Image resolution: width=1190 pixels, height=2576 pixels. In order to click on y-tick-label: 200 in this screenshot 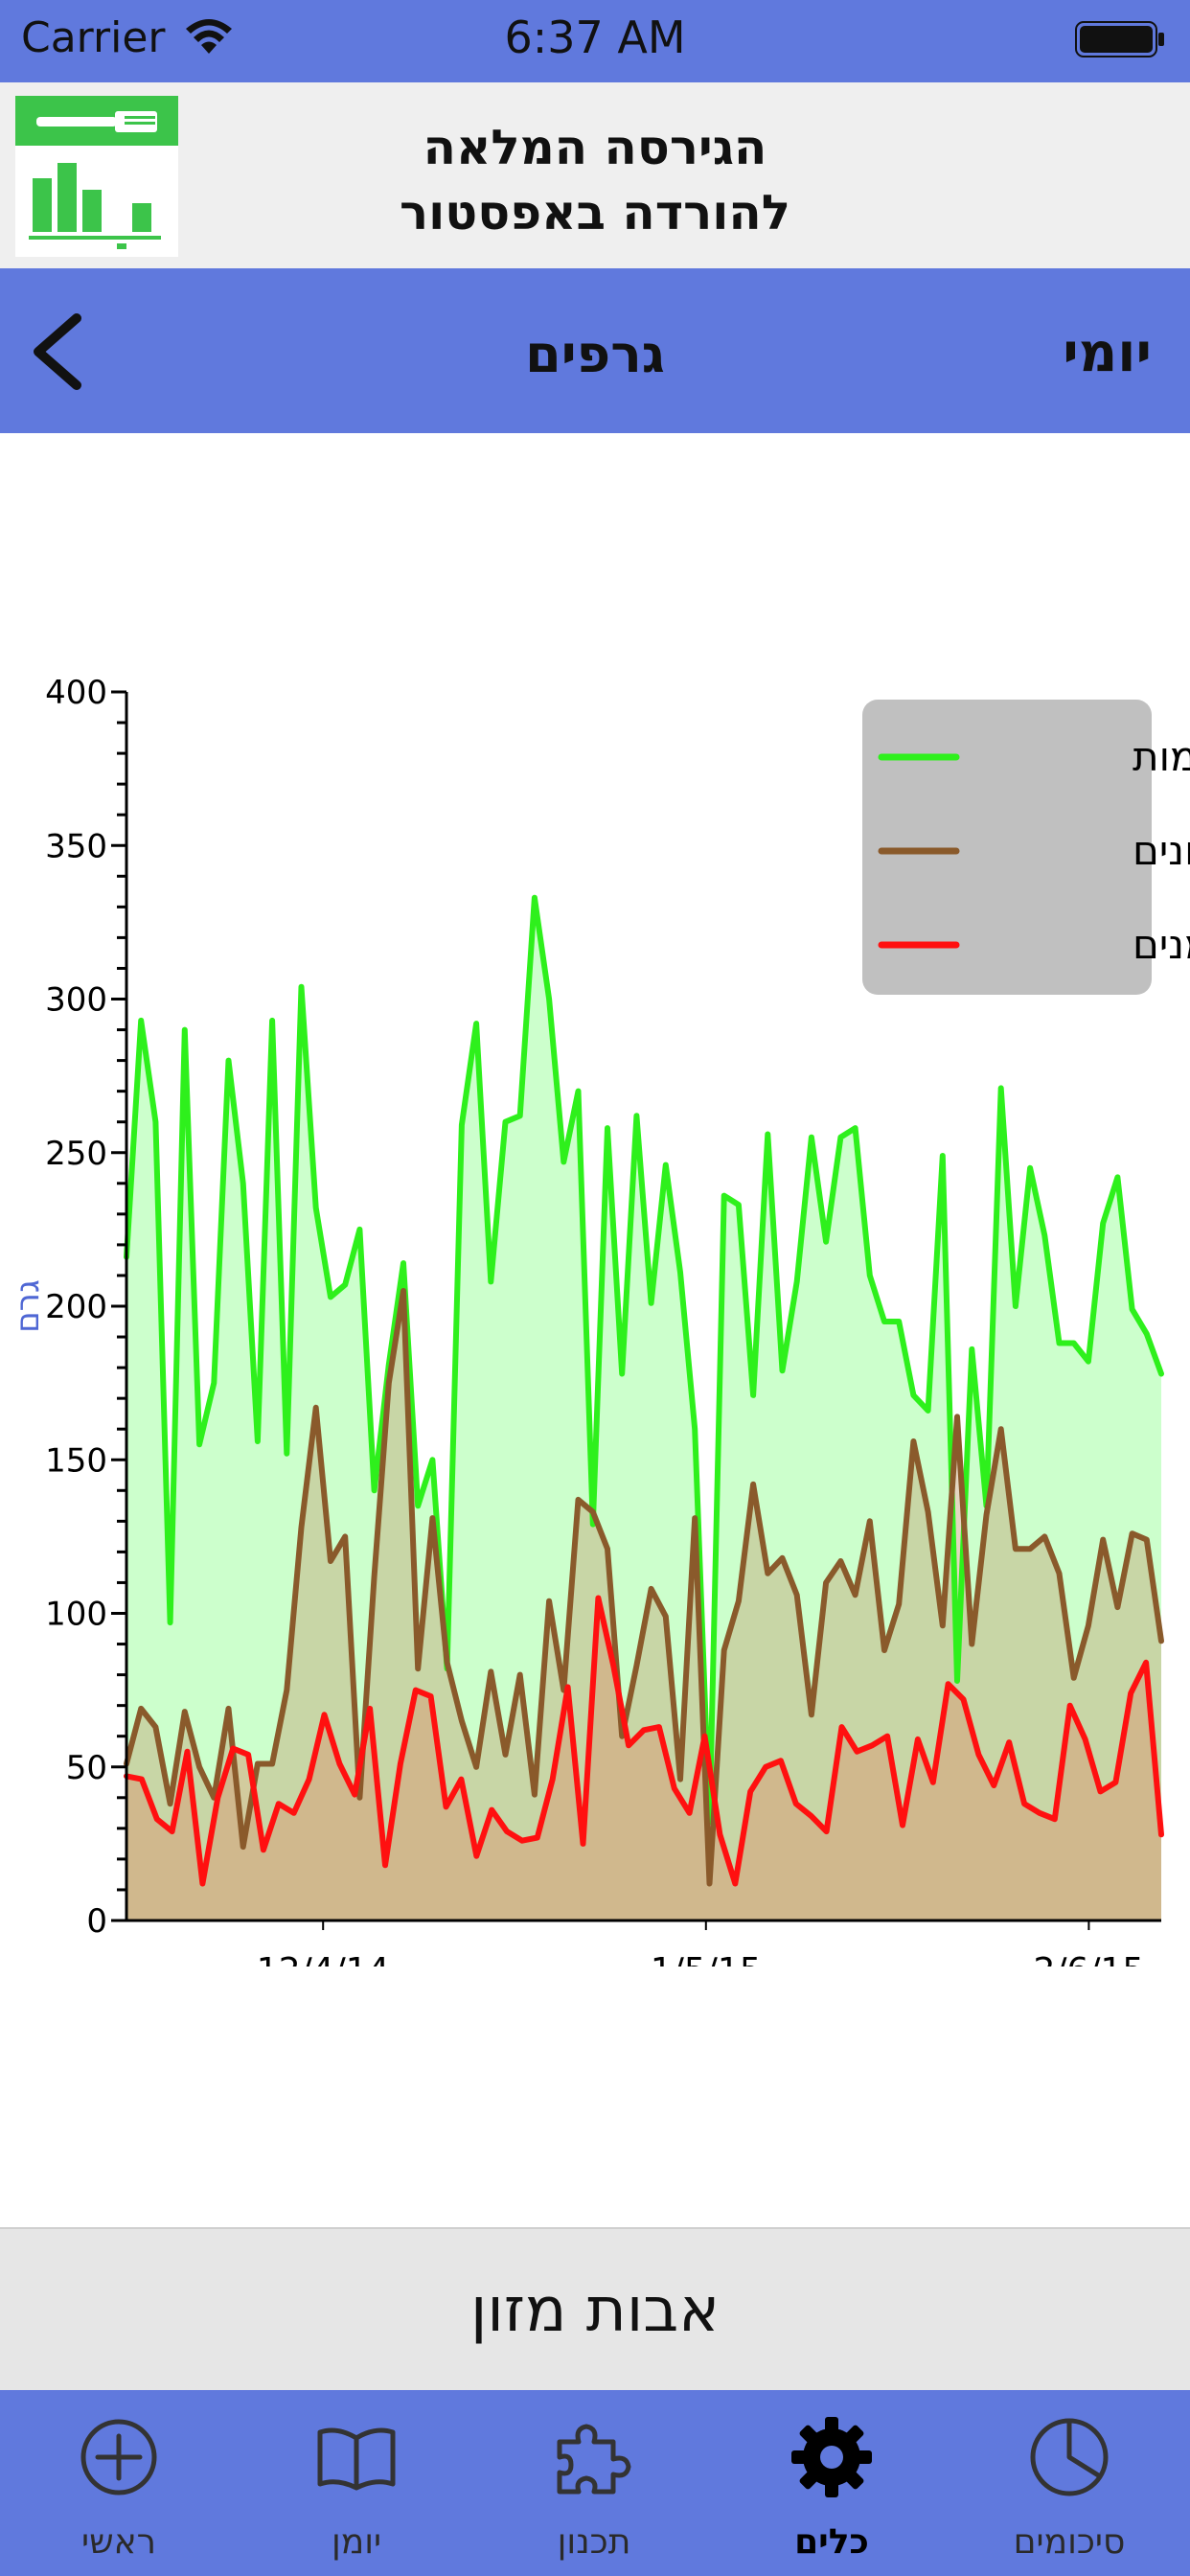, I will do `click(76, 1307)`.